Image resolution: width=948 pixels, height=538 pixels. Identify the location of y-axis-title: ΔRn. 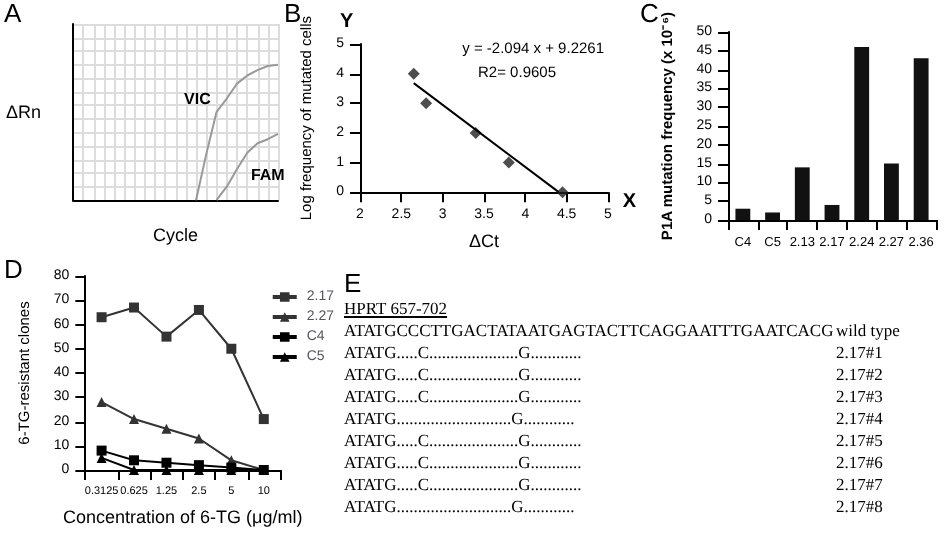
(23, 112).